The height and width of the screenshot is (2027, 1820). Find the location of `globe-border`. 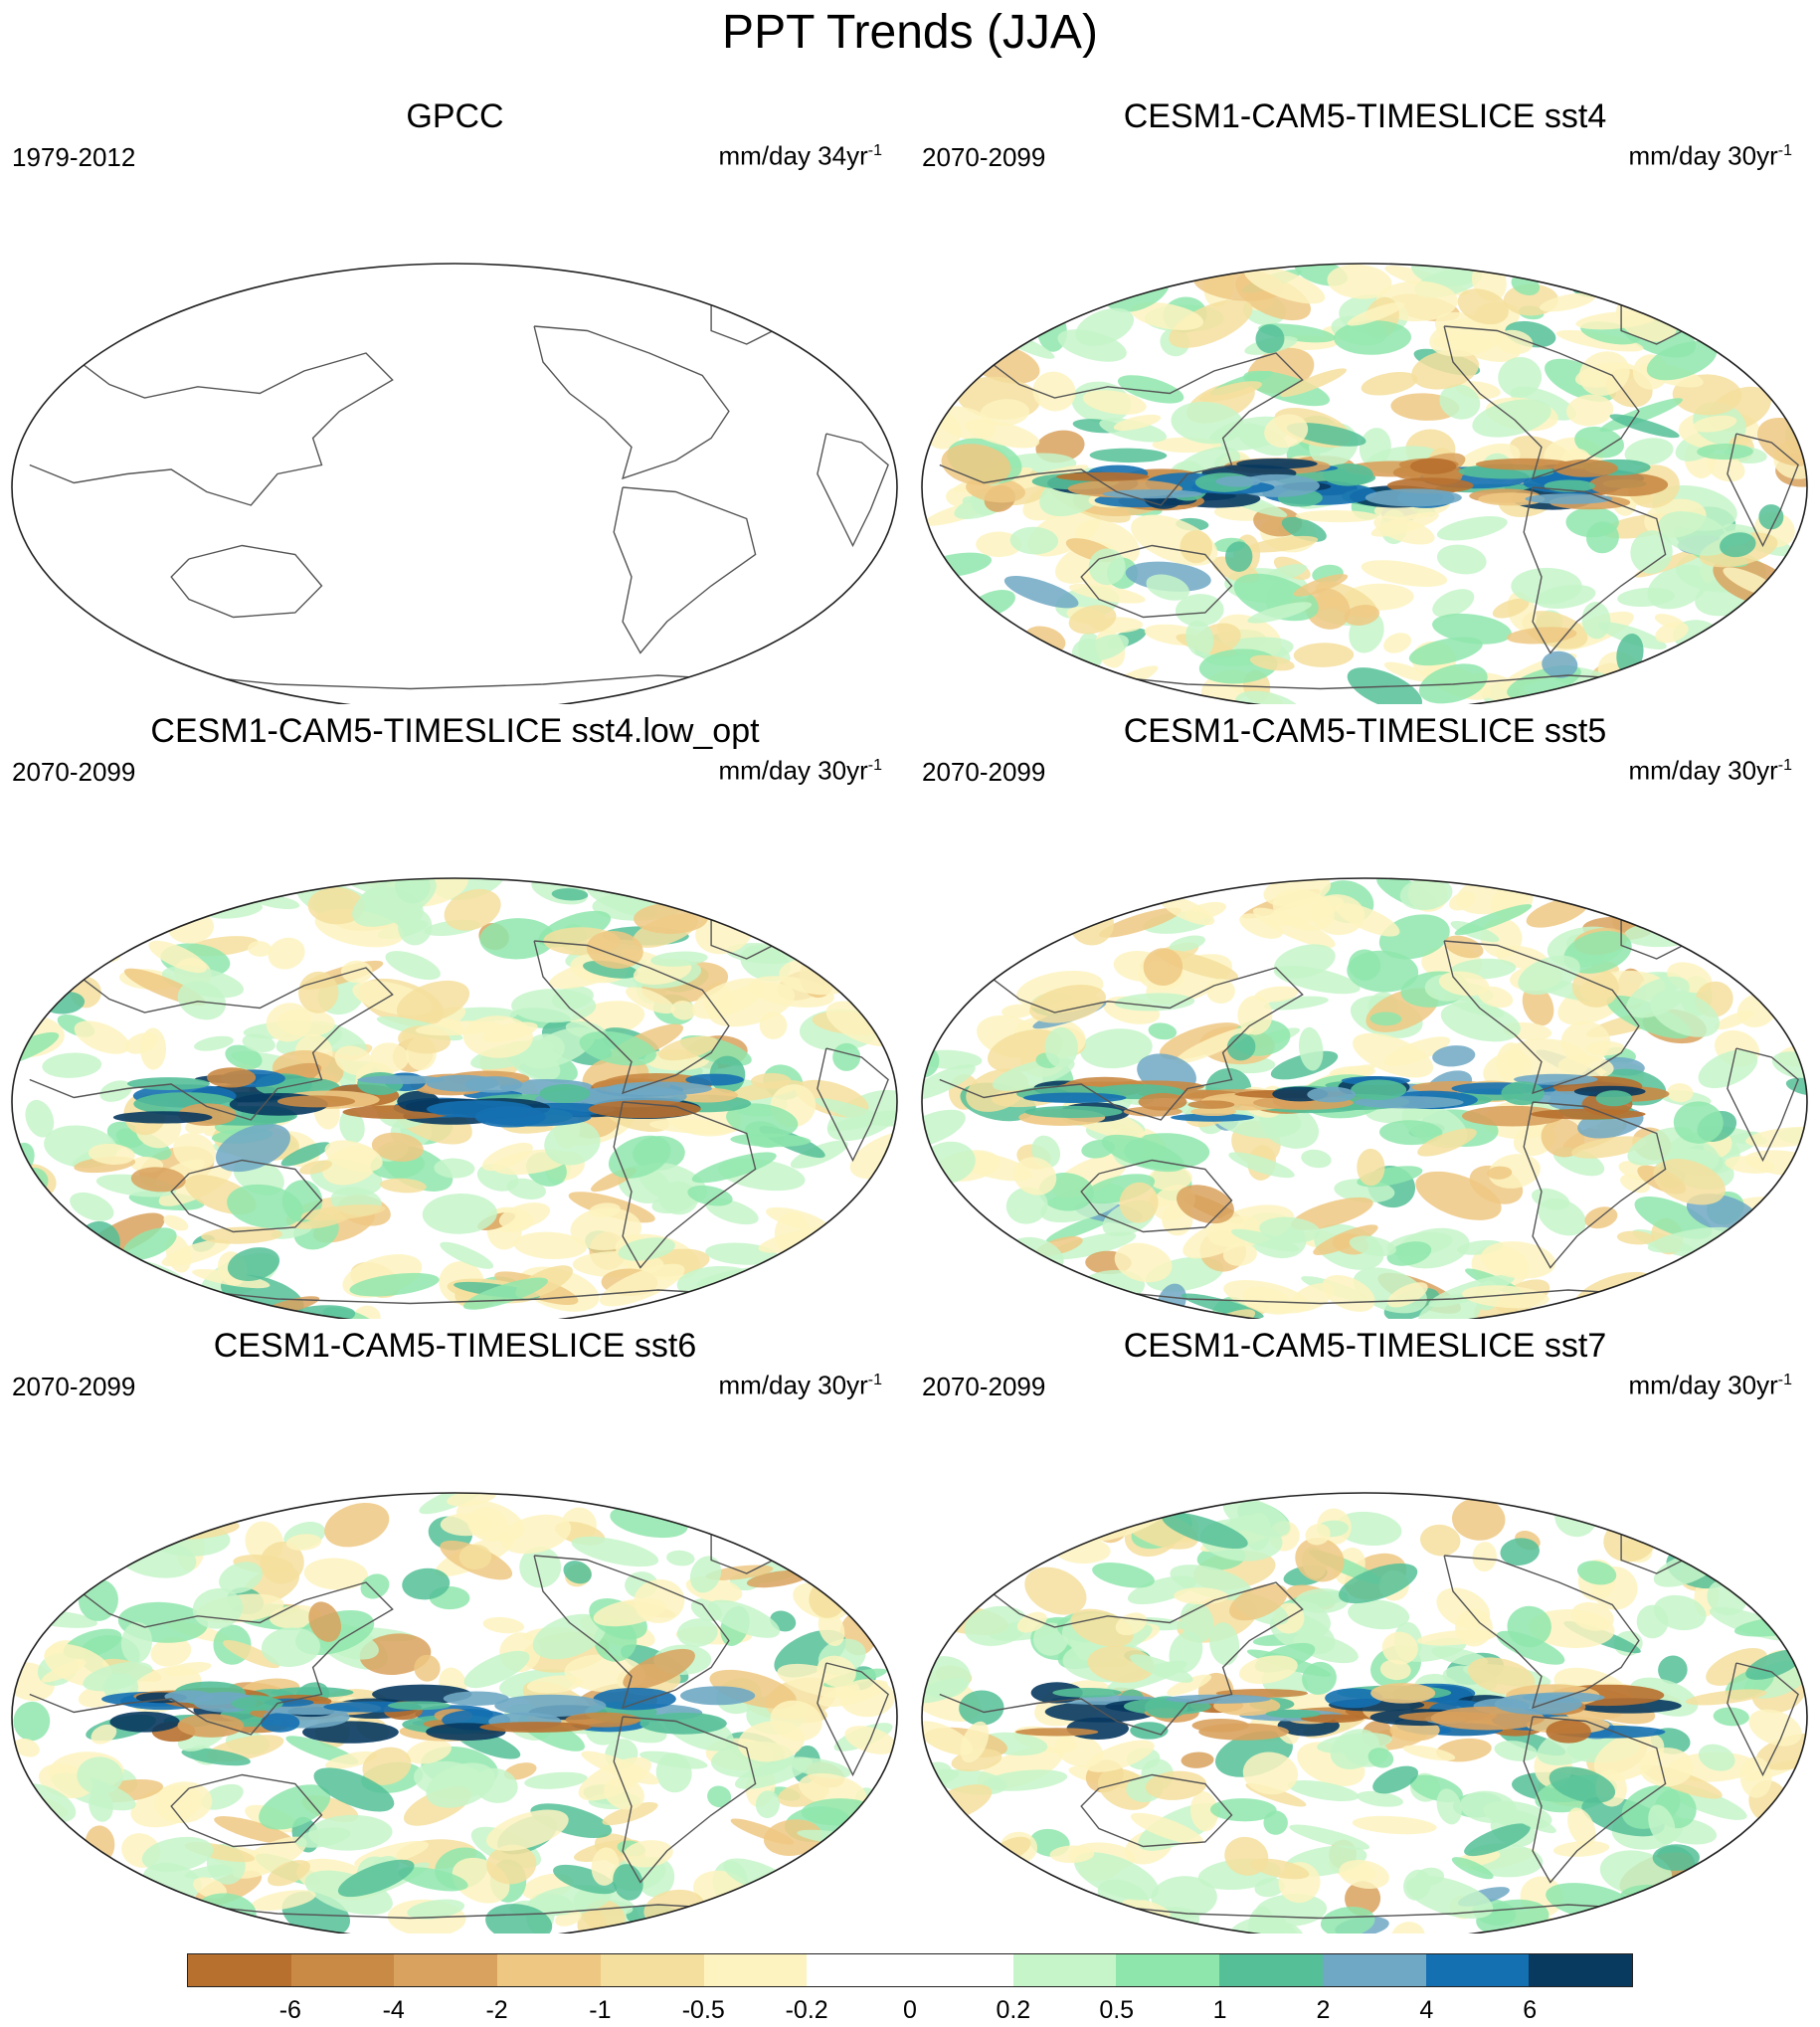

globe-border is located at coordinates (1364, 1713).